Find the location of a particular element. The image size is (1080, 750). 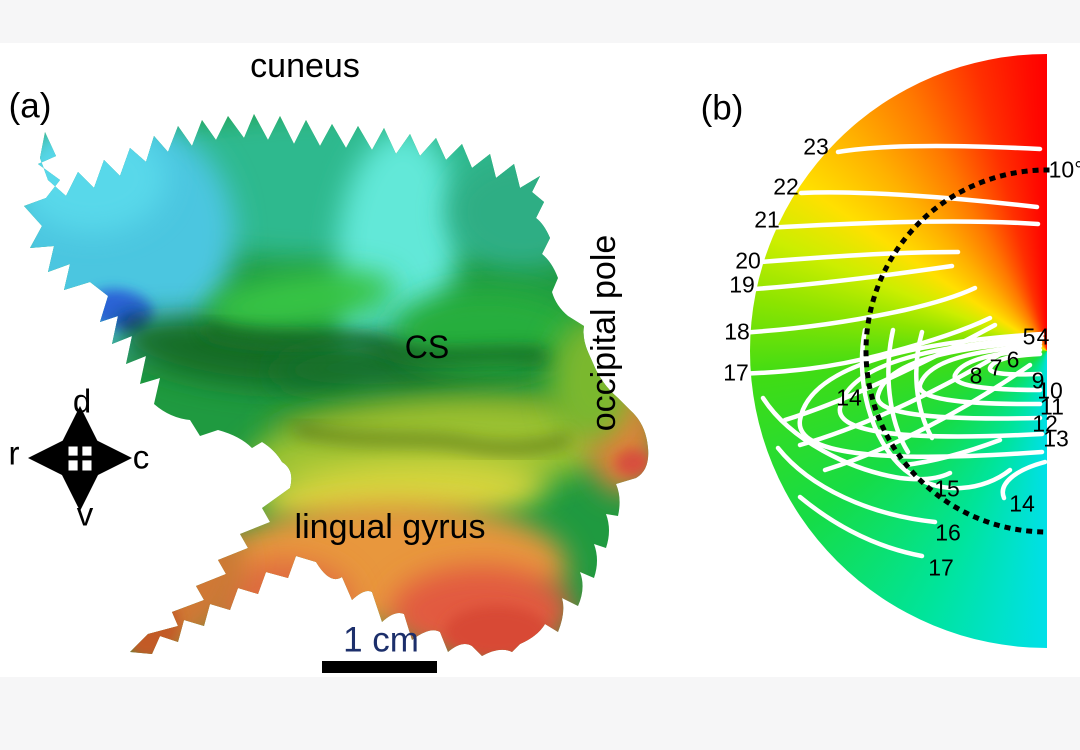

compass-label-rostral: r is located at coordinates (14, 453).